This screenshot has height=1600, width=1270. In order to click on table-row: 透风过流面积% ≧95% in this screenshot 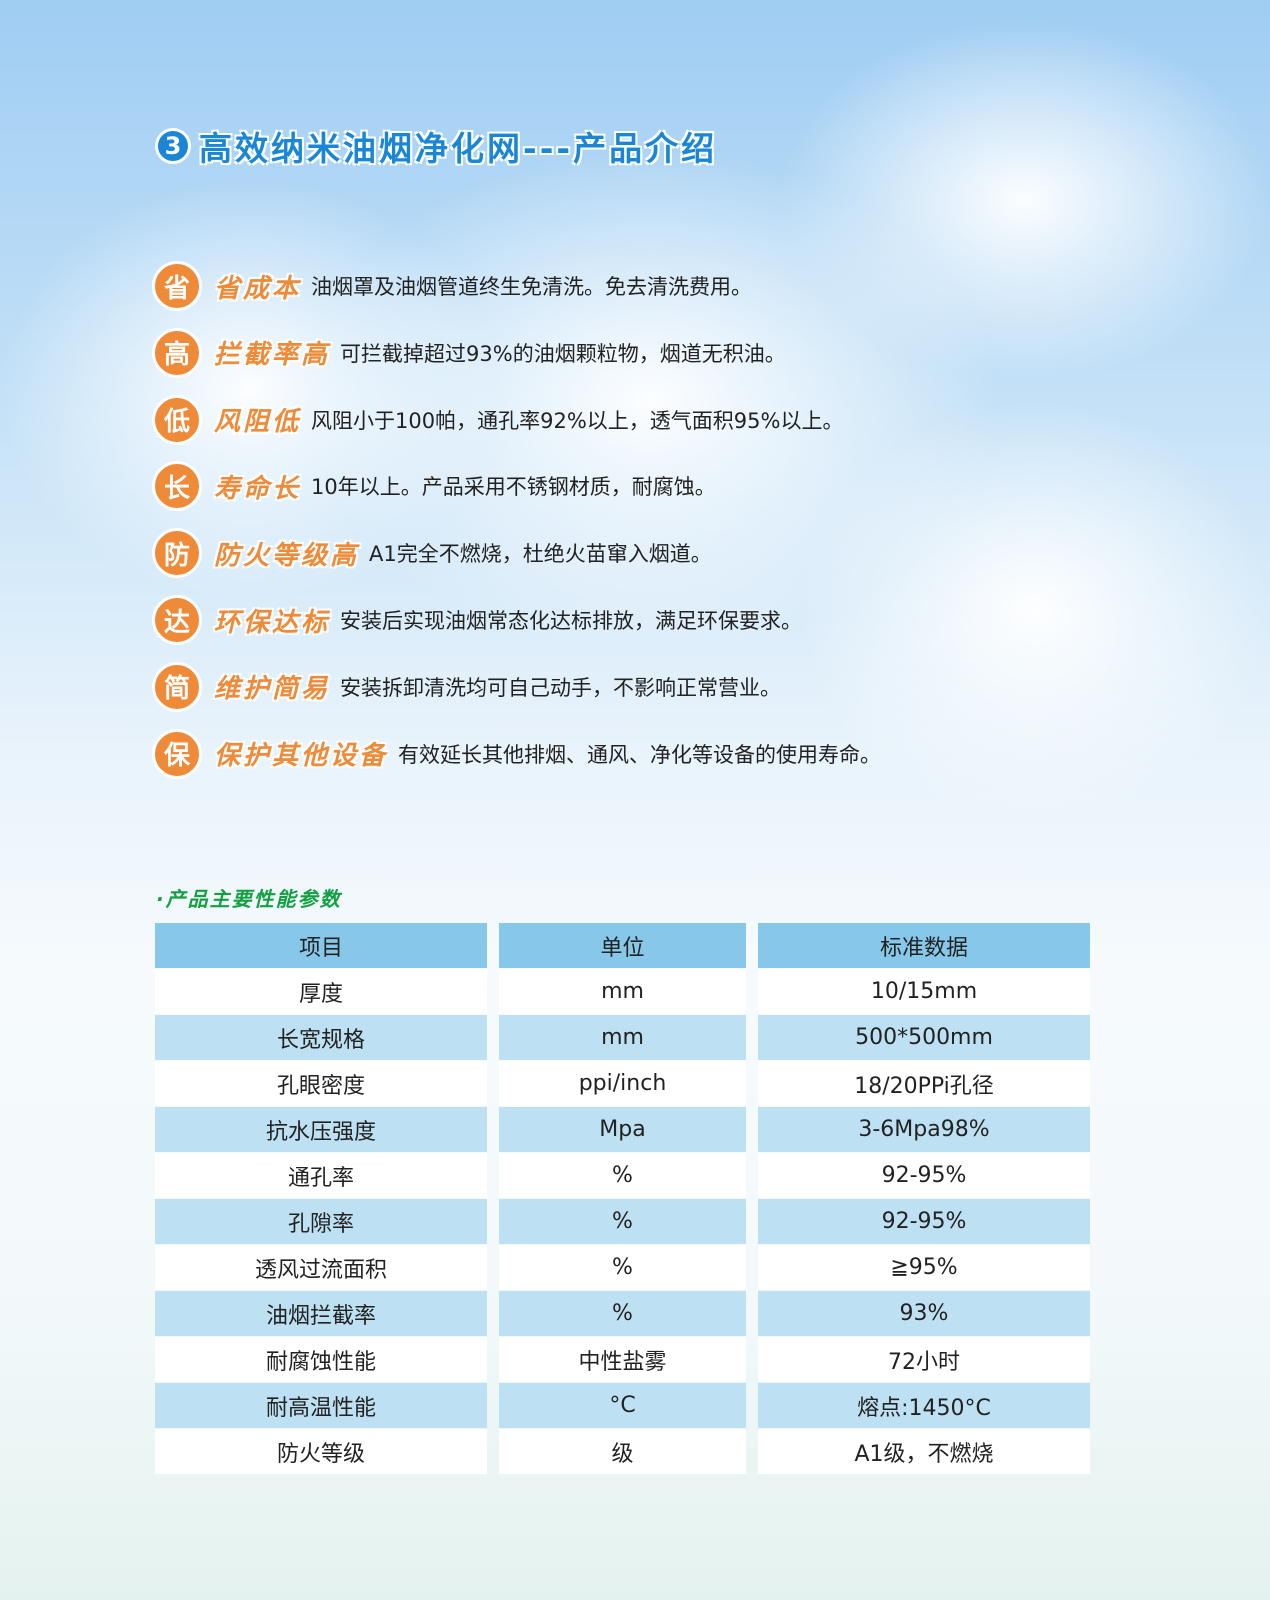, I will do `click(622, 1267)`.